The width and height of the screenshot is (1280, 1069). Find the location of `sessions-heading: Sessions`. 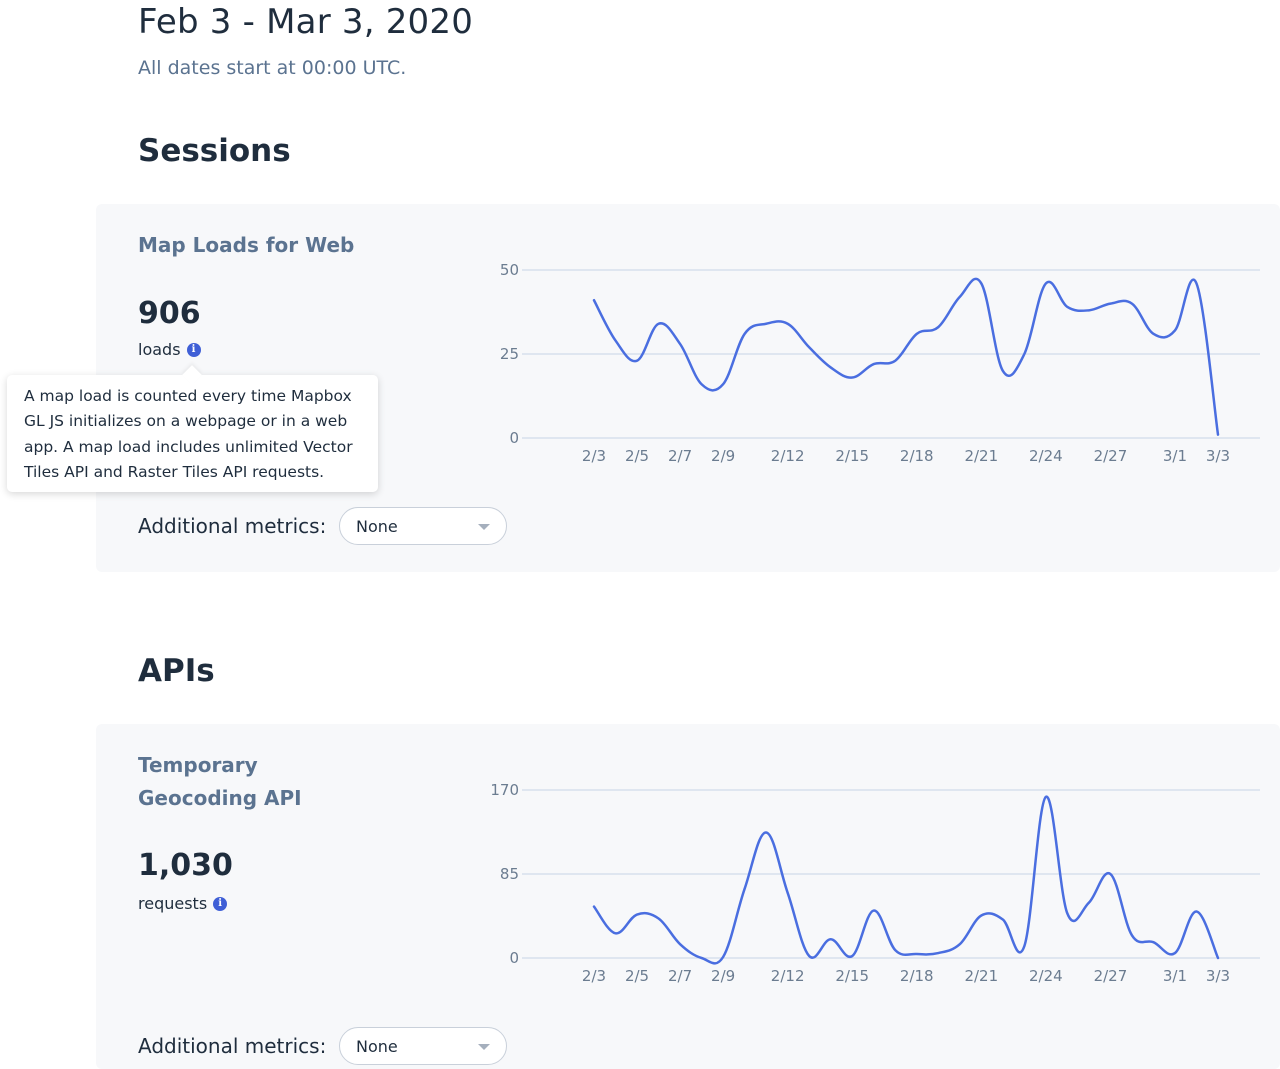

sessions-heading: Sessions is located at coordinates (214, 151).